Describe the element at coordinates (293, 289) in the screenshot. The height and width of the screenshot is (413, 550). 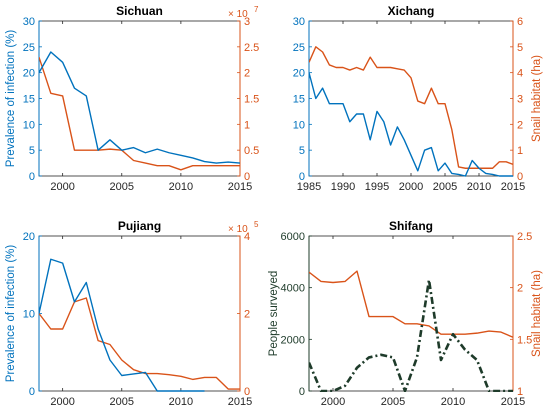
I see `left-y-tick-label: 4000` at that location.